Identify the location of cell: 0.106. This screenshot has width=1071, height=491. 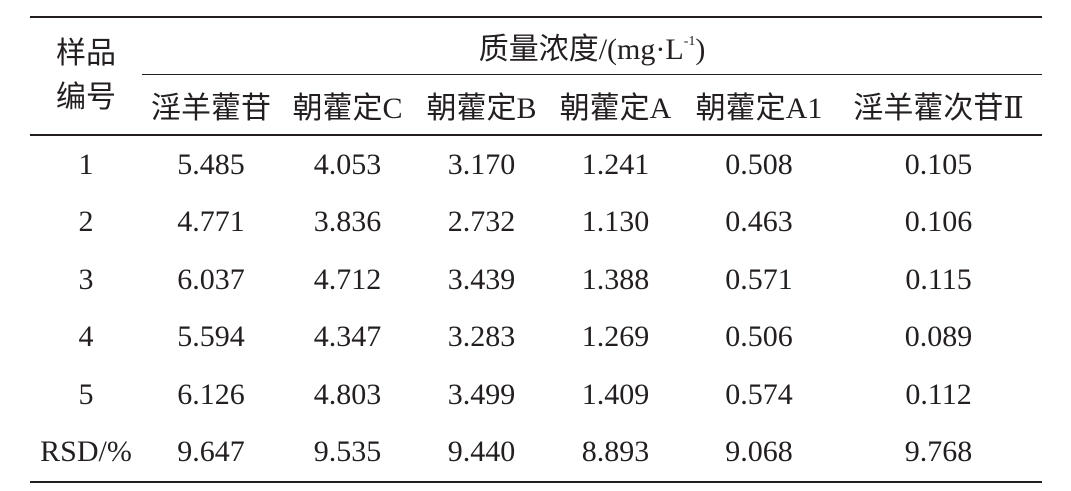
(938, 222).